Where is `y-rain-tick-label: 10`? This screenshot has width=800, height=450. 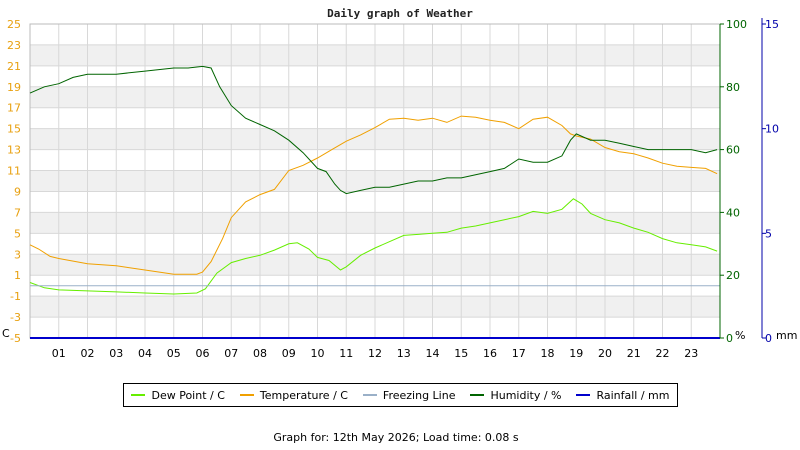 y-rain-tick-label: 10 is located at coordinates (772, 129).